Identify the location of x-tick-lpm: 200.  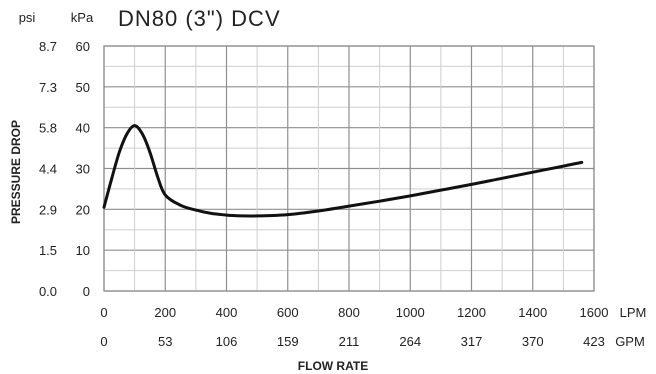
(165, 312).